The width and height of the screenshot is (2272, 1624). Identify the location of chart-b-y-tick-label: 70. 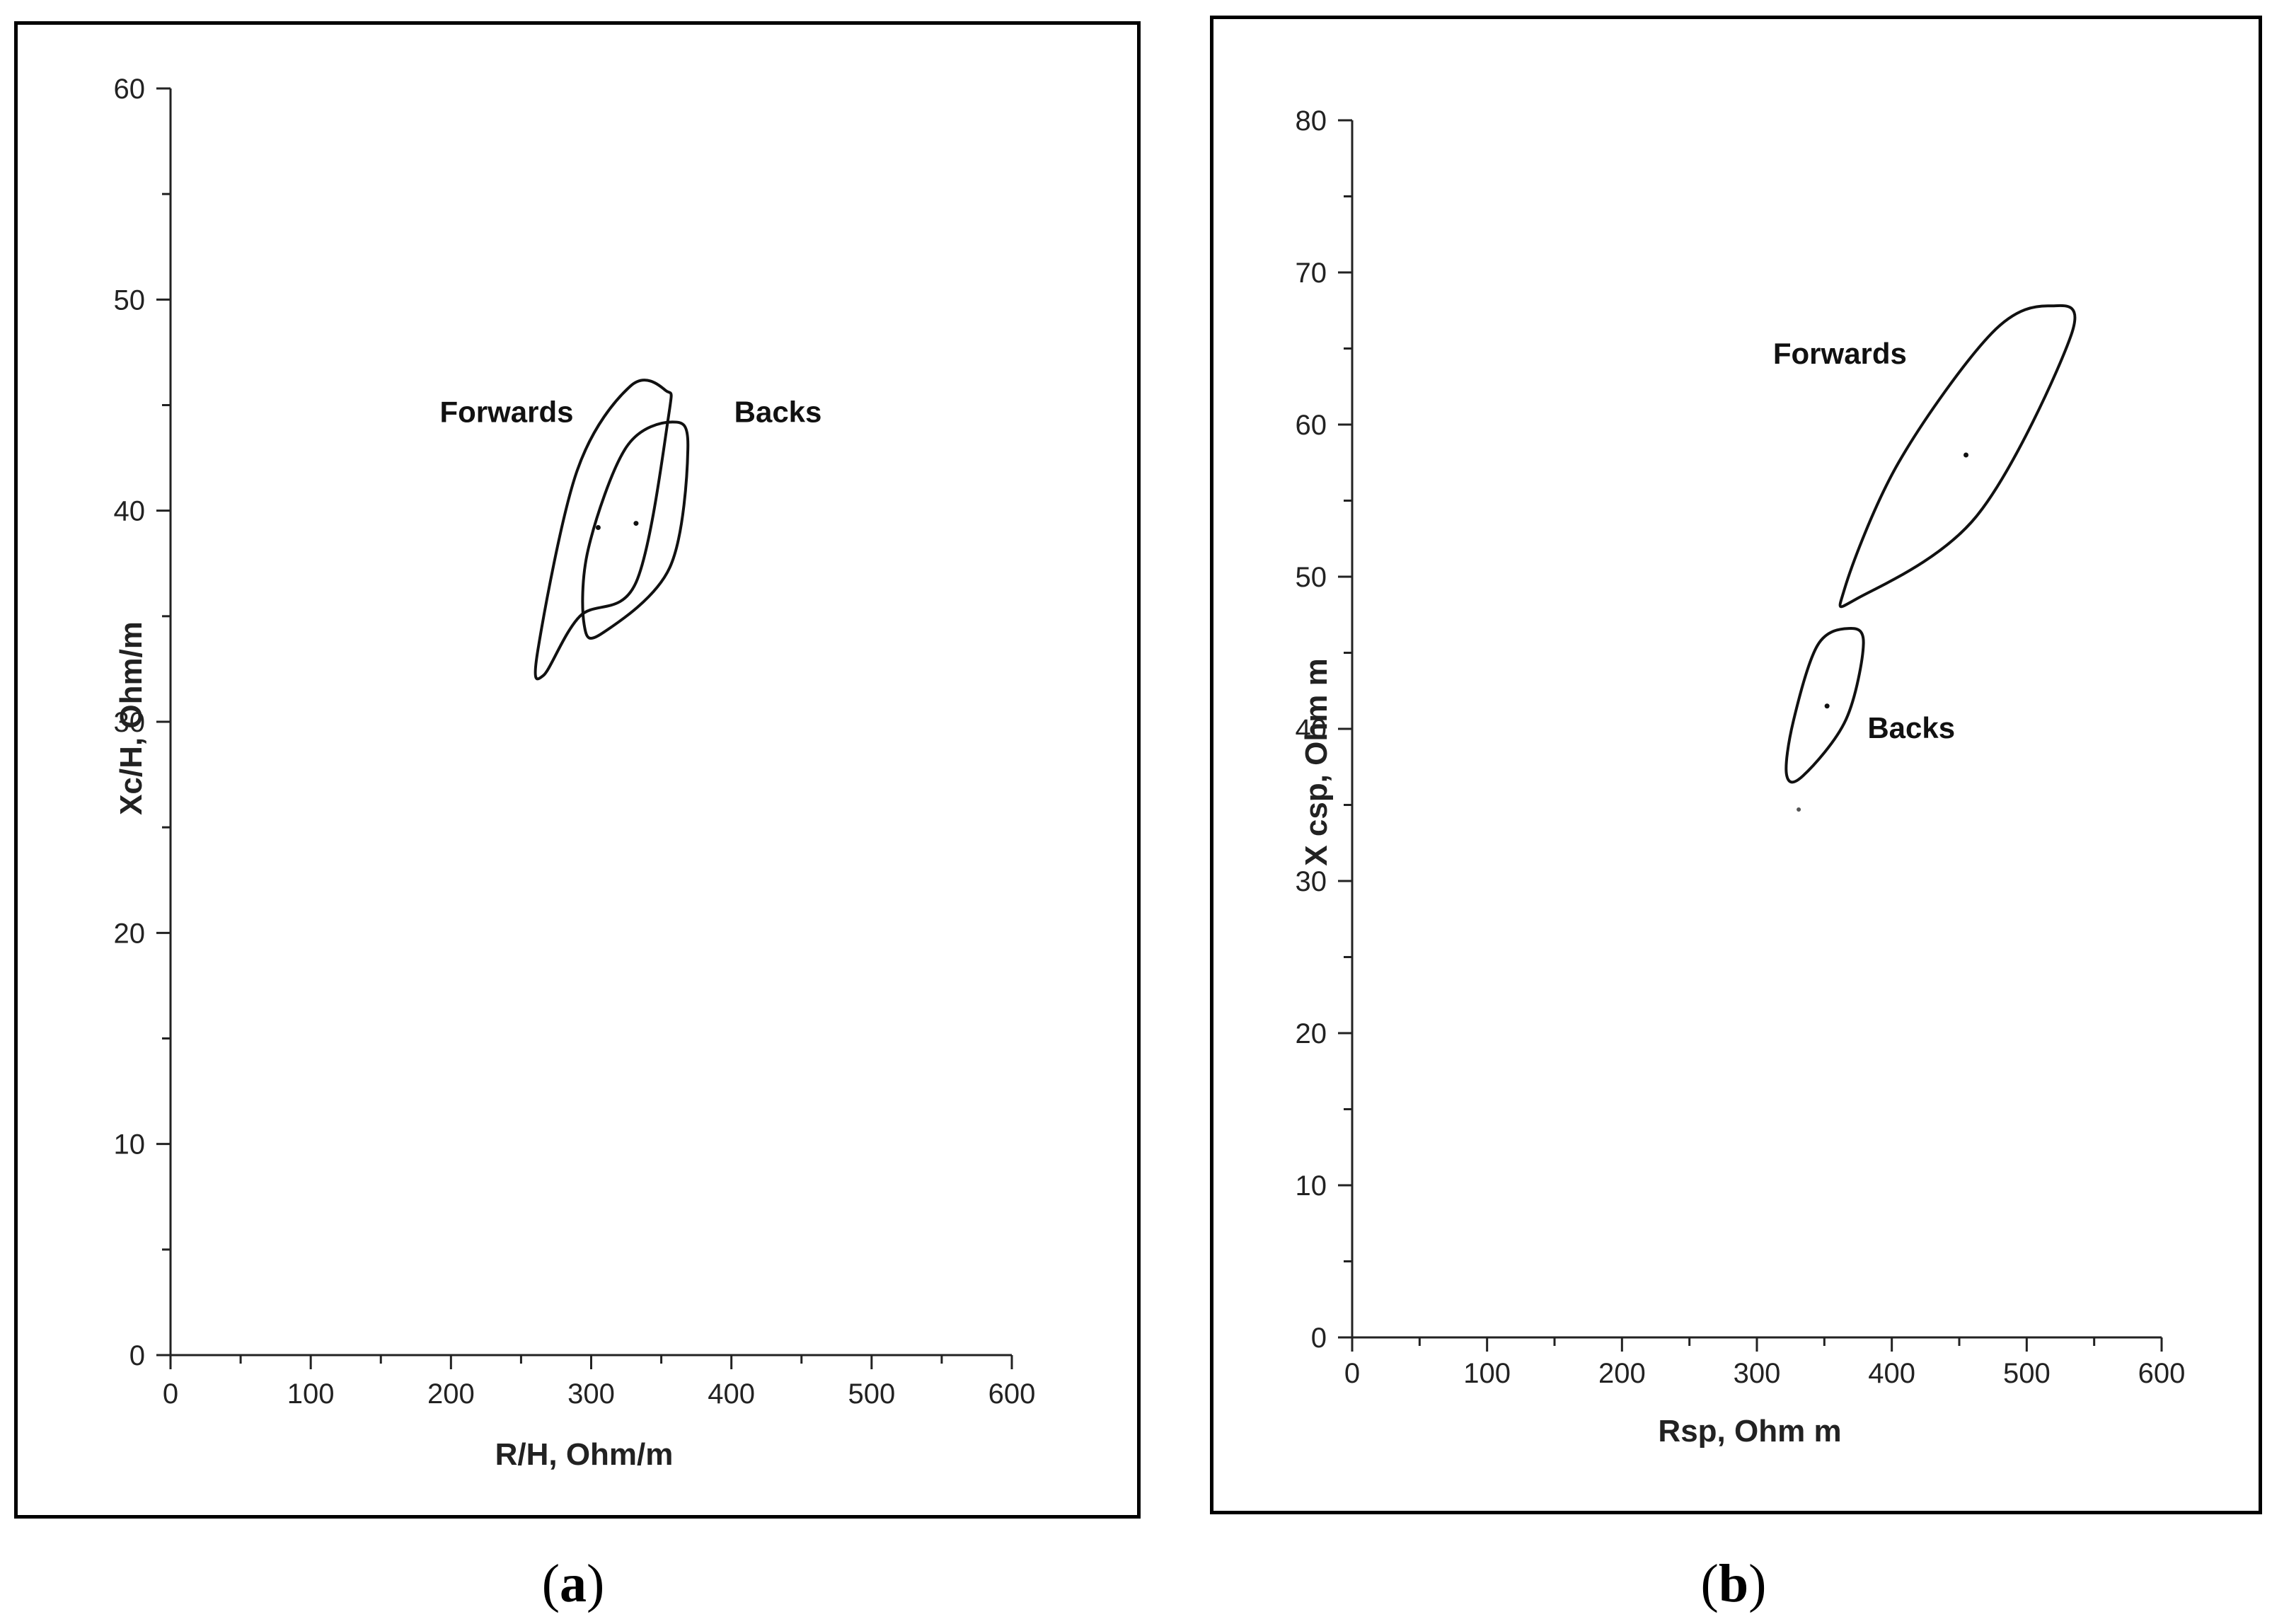
(1311, 273).